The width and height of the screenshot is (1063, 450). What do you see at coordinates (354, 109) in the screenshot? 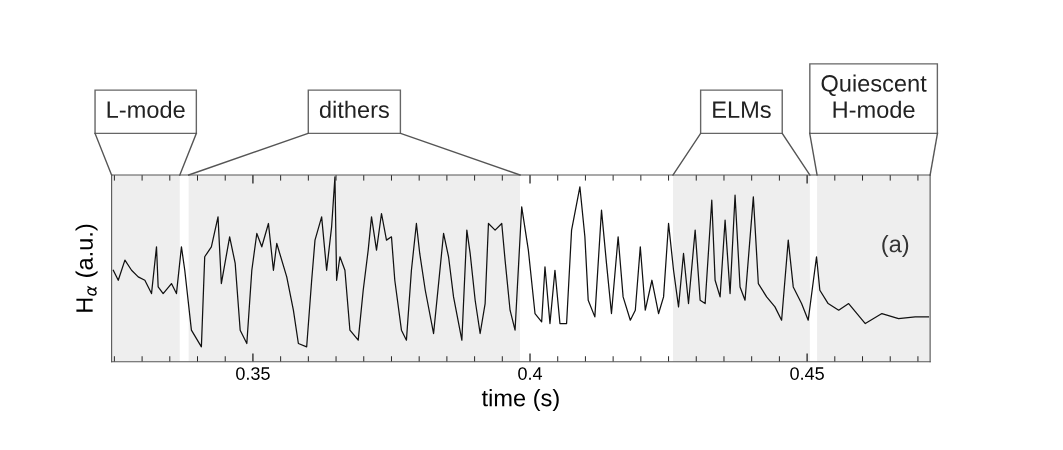
I see `band-label: dithers` at bounding box center [354, 109].